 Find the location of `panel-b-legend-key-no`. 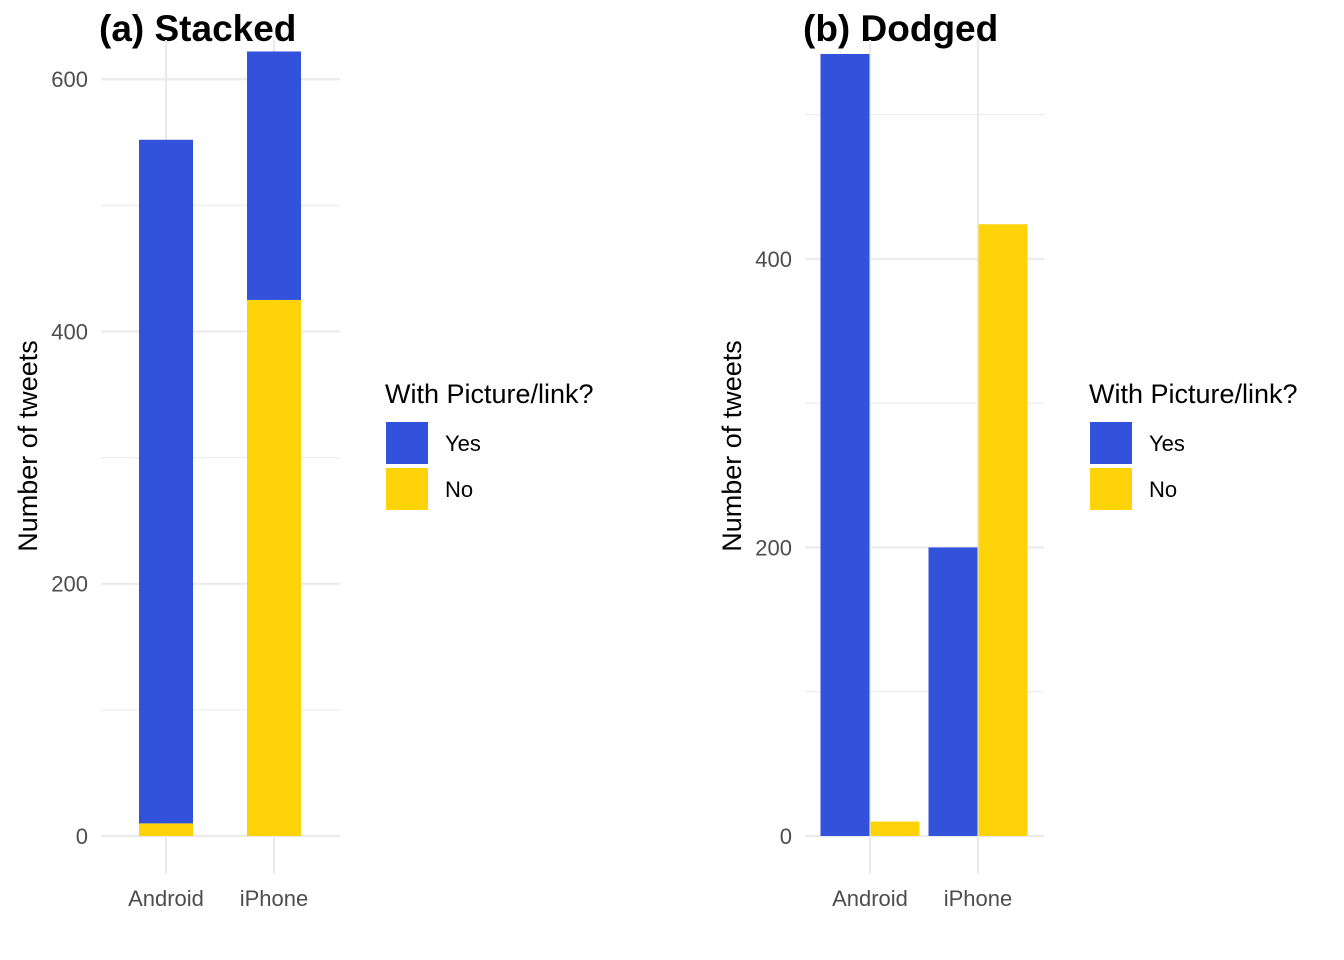

panel-b-legend-key-no is located at coordinates (1111, 489).